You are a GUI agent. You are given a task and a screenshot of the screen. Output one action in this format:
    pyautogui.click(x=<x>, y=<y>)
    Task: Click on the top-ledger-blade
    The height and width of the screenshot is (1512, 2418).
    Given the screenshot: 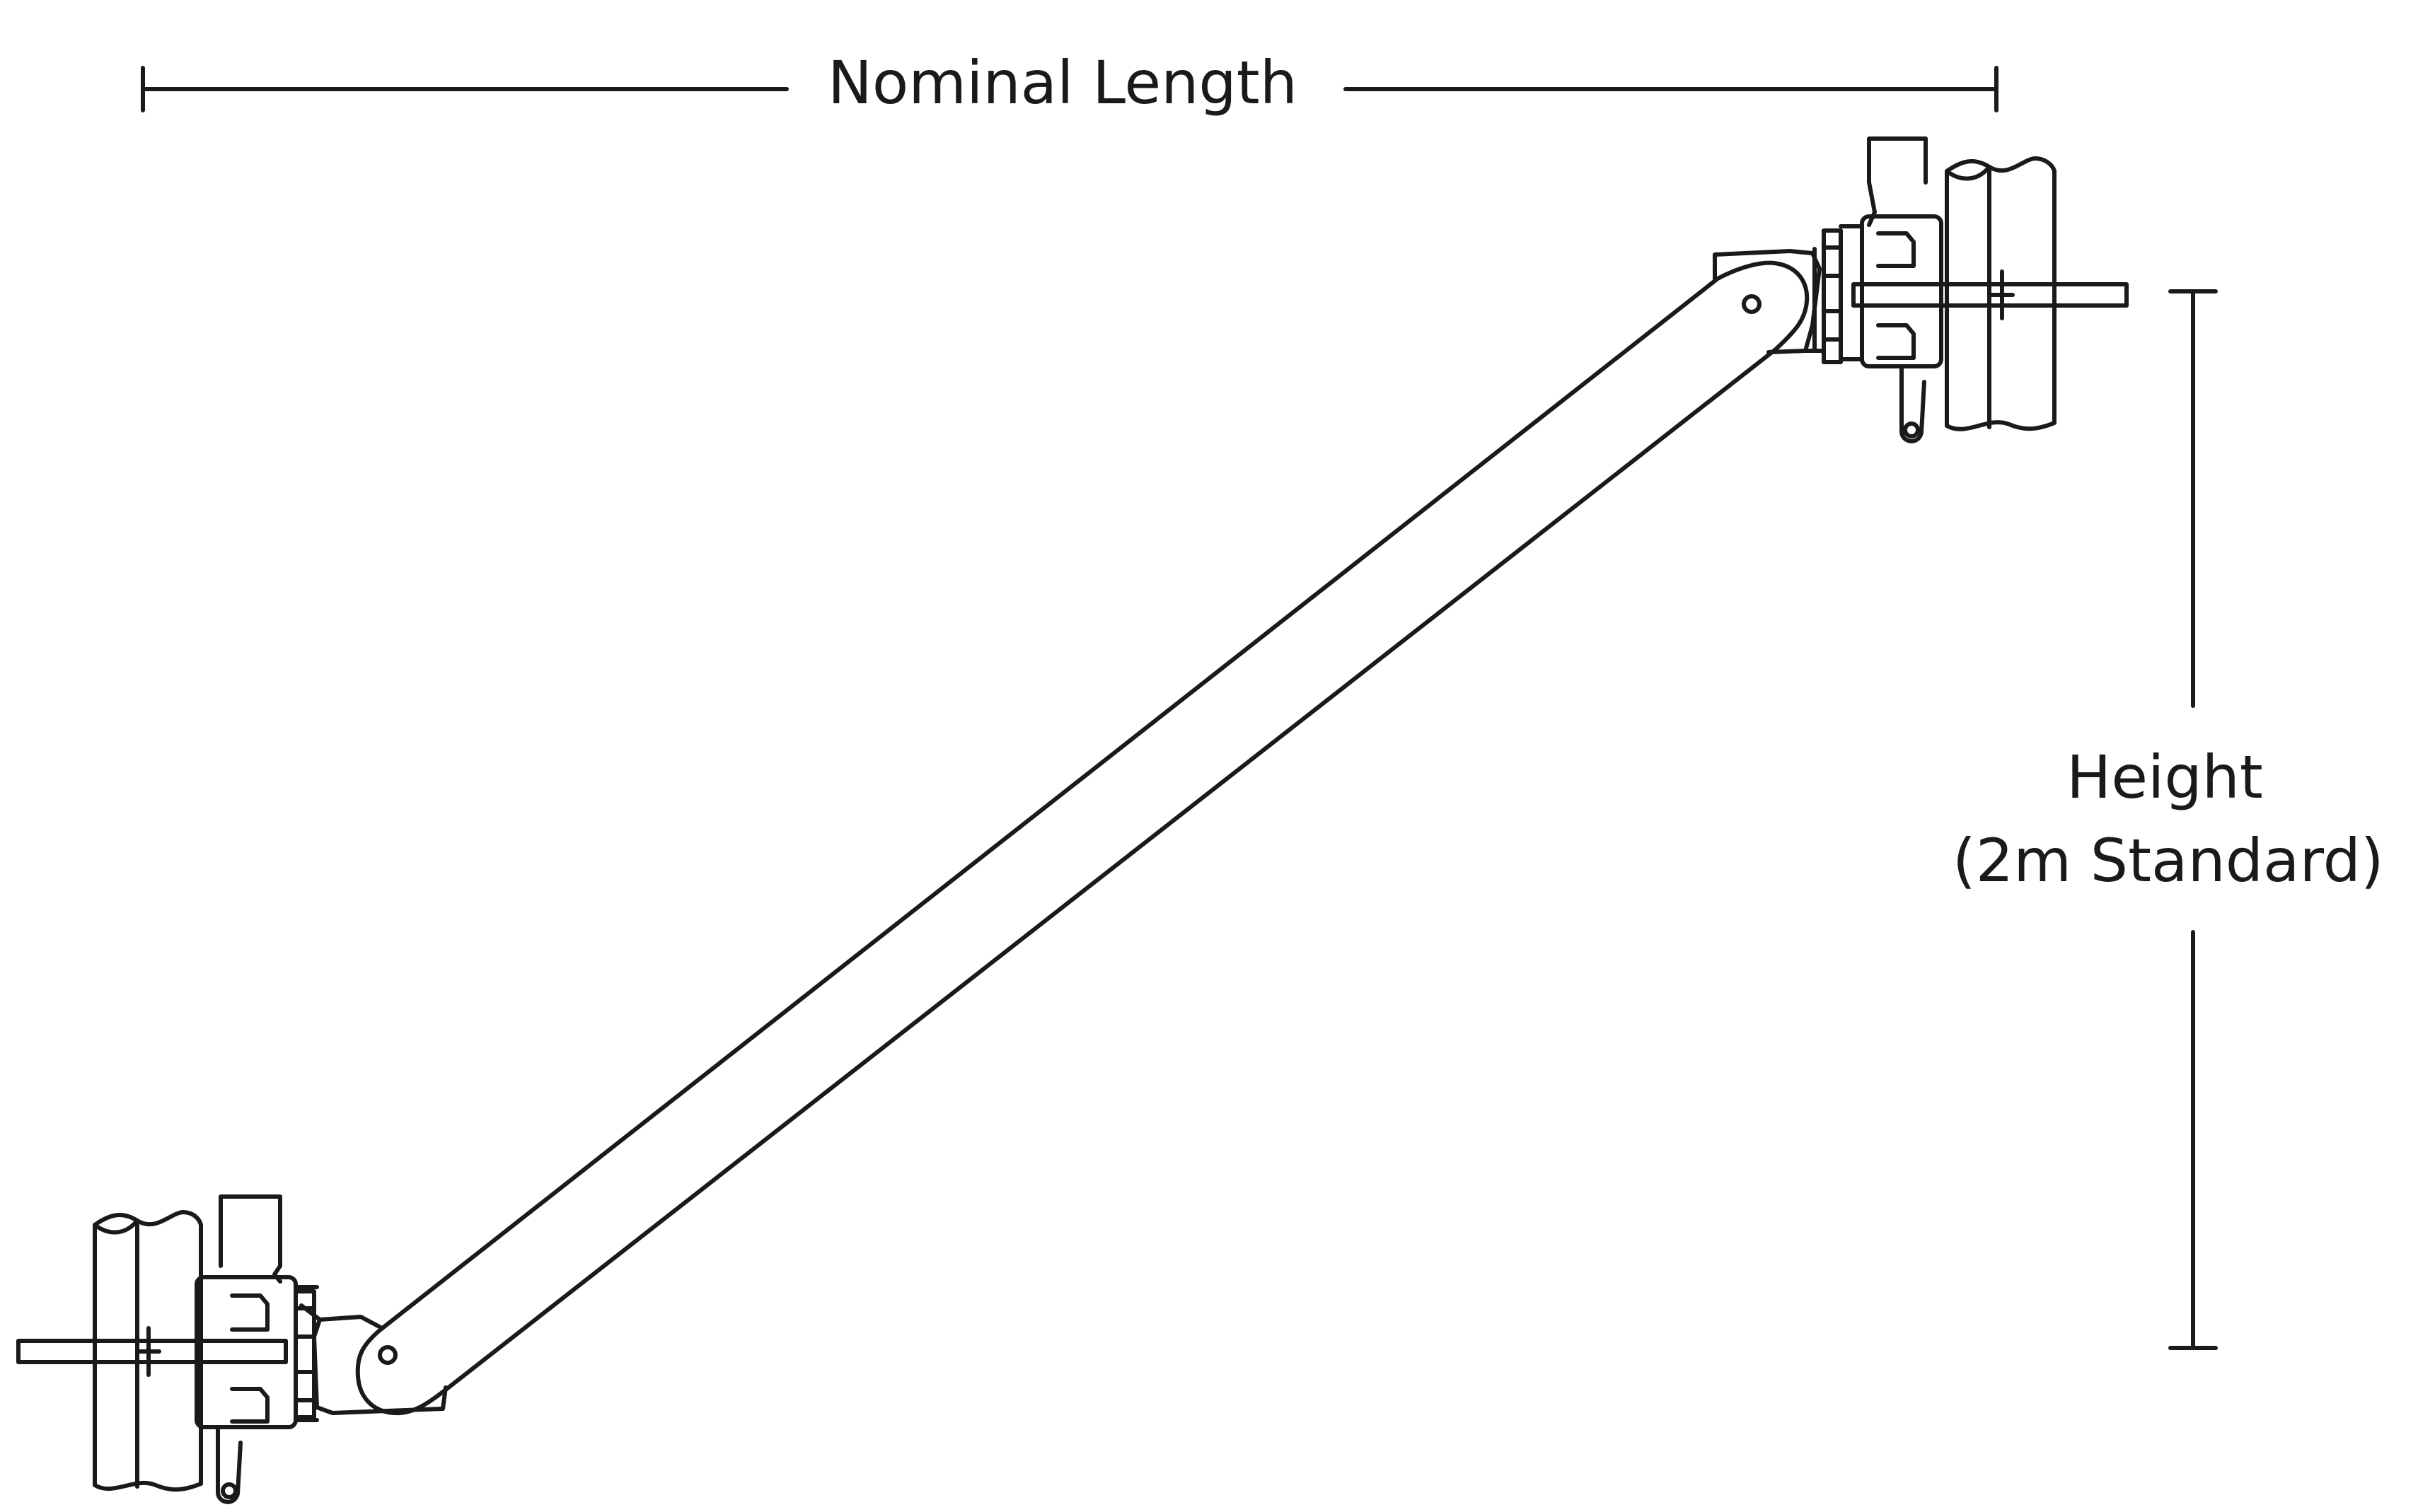 What is the action you would take?
    pyautogui.click(x=1990, y=294)
    